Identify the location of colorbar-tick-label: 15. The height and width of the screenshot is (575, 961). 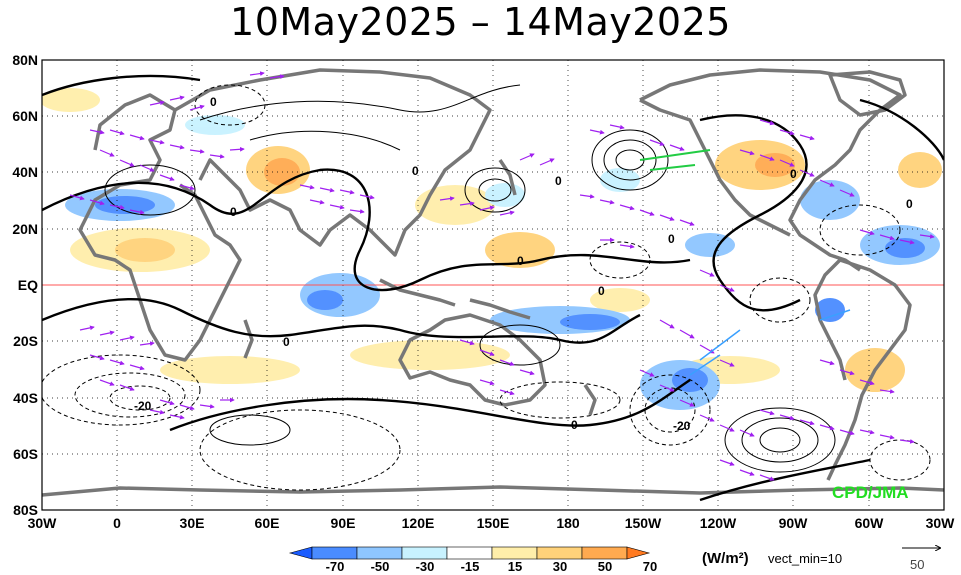
(515, 566).